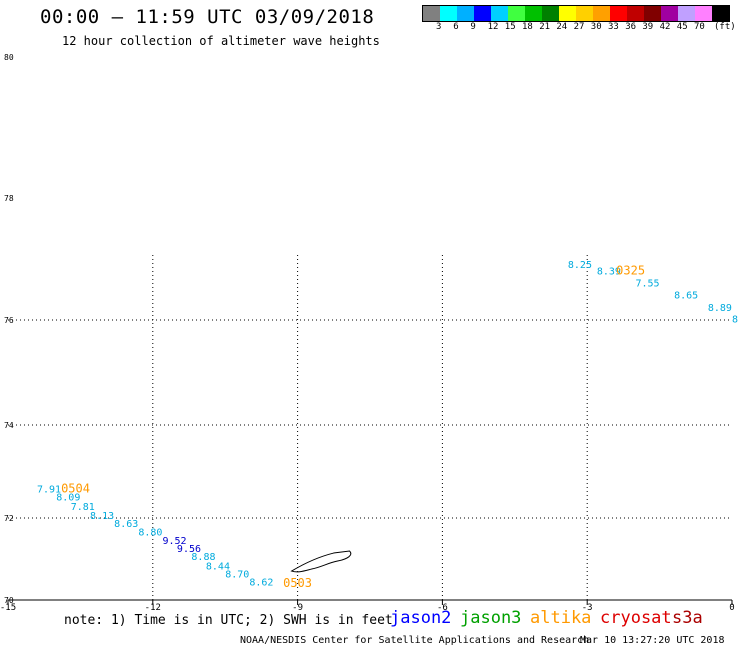 Image resolution: width=740 pixels, height=650 pixels. Describe the element at coordinates (561, 618) in the screenshot. I see `satellite-legend-item: altika` at that location.